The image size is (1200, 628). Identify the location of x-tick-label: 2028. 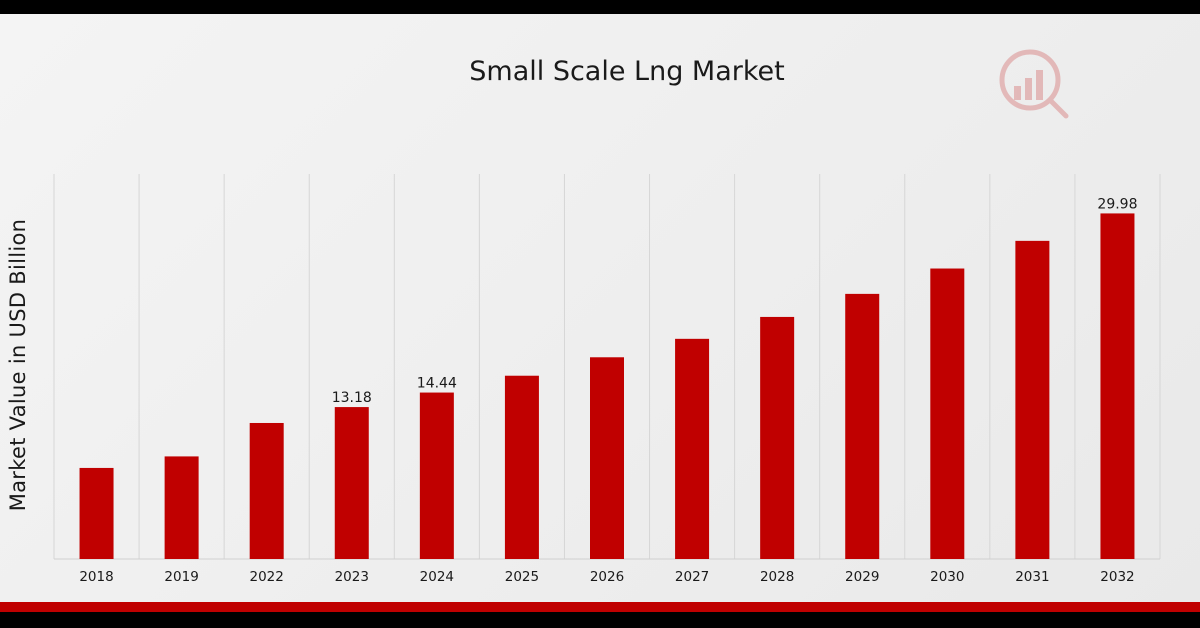
(777, 577).